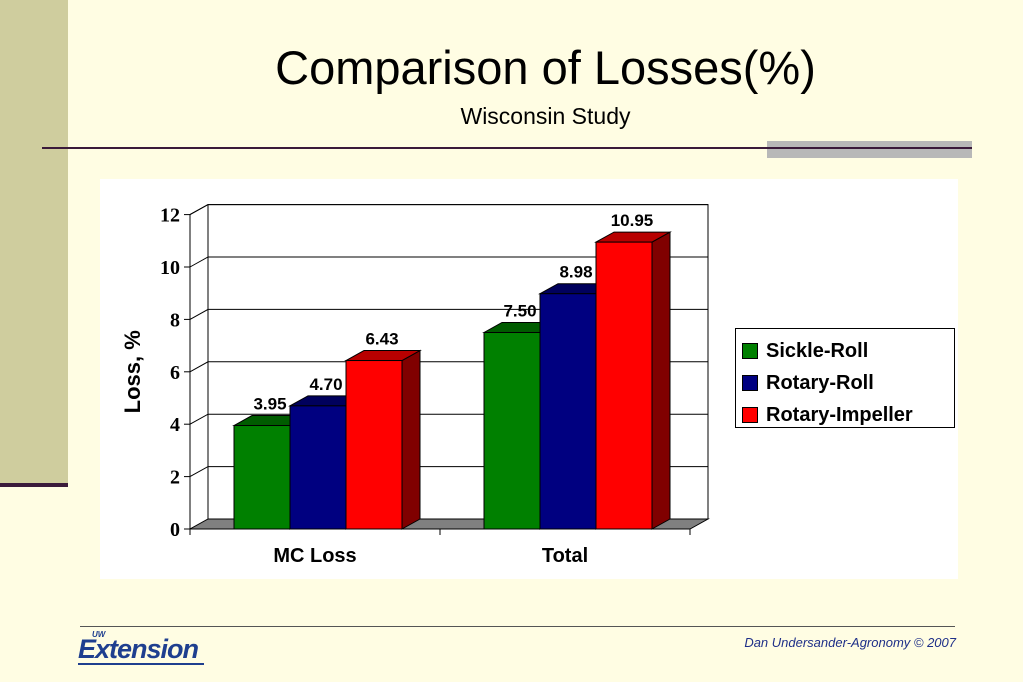 This screenshot has height=682, width=1023. What do you see at coordinates (575, 272) in the screenshot?
I see `data-label: 8.98` at bounding box center [575, 272].